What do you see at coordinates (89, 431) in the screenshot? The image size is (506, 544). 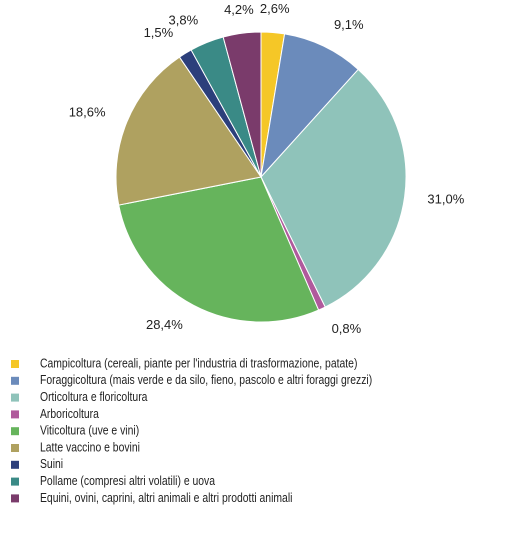 I see `legend-label: Viticoltura (uve e vini)` at bounding box center [89, 431].